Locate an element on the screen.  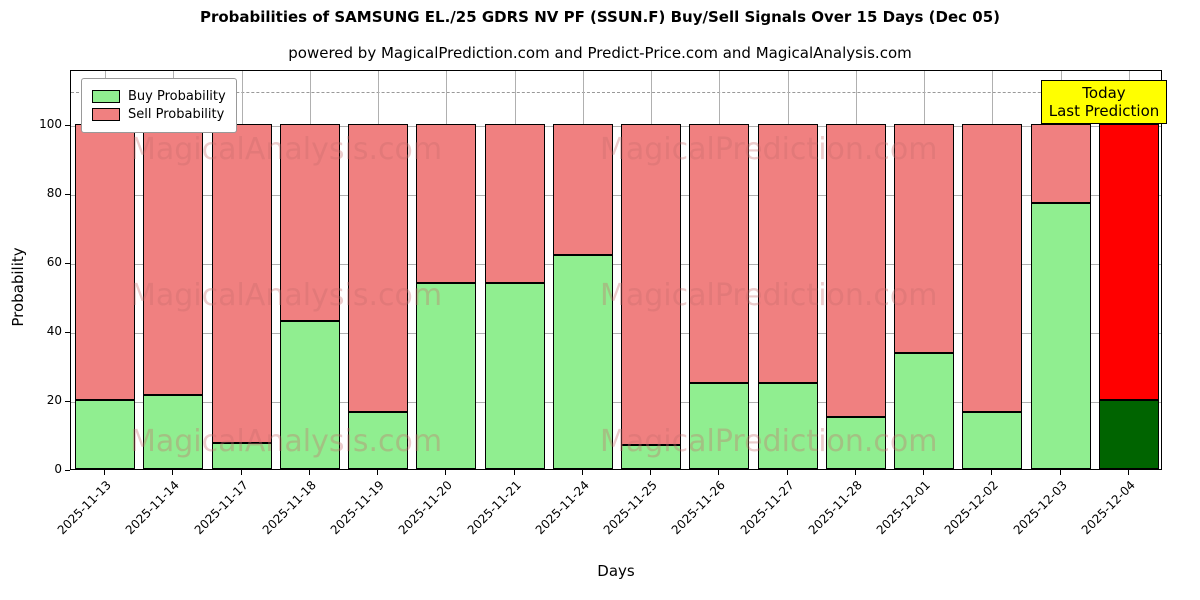
x-tick-label: 2025-12-04 is located at coordinates (1108, 508).